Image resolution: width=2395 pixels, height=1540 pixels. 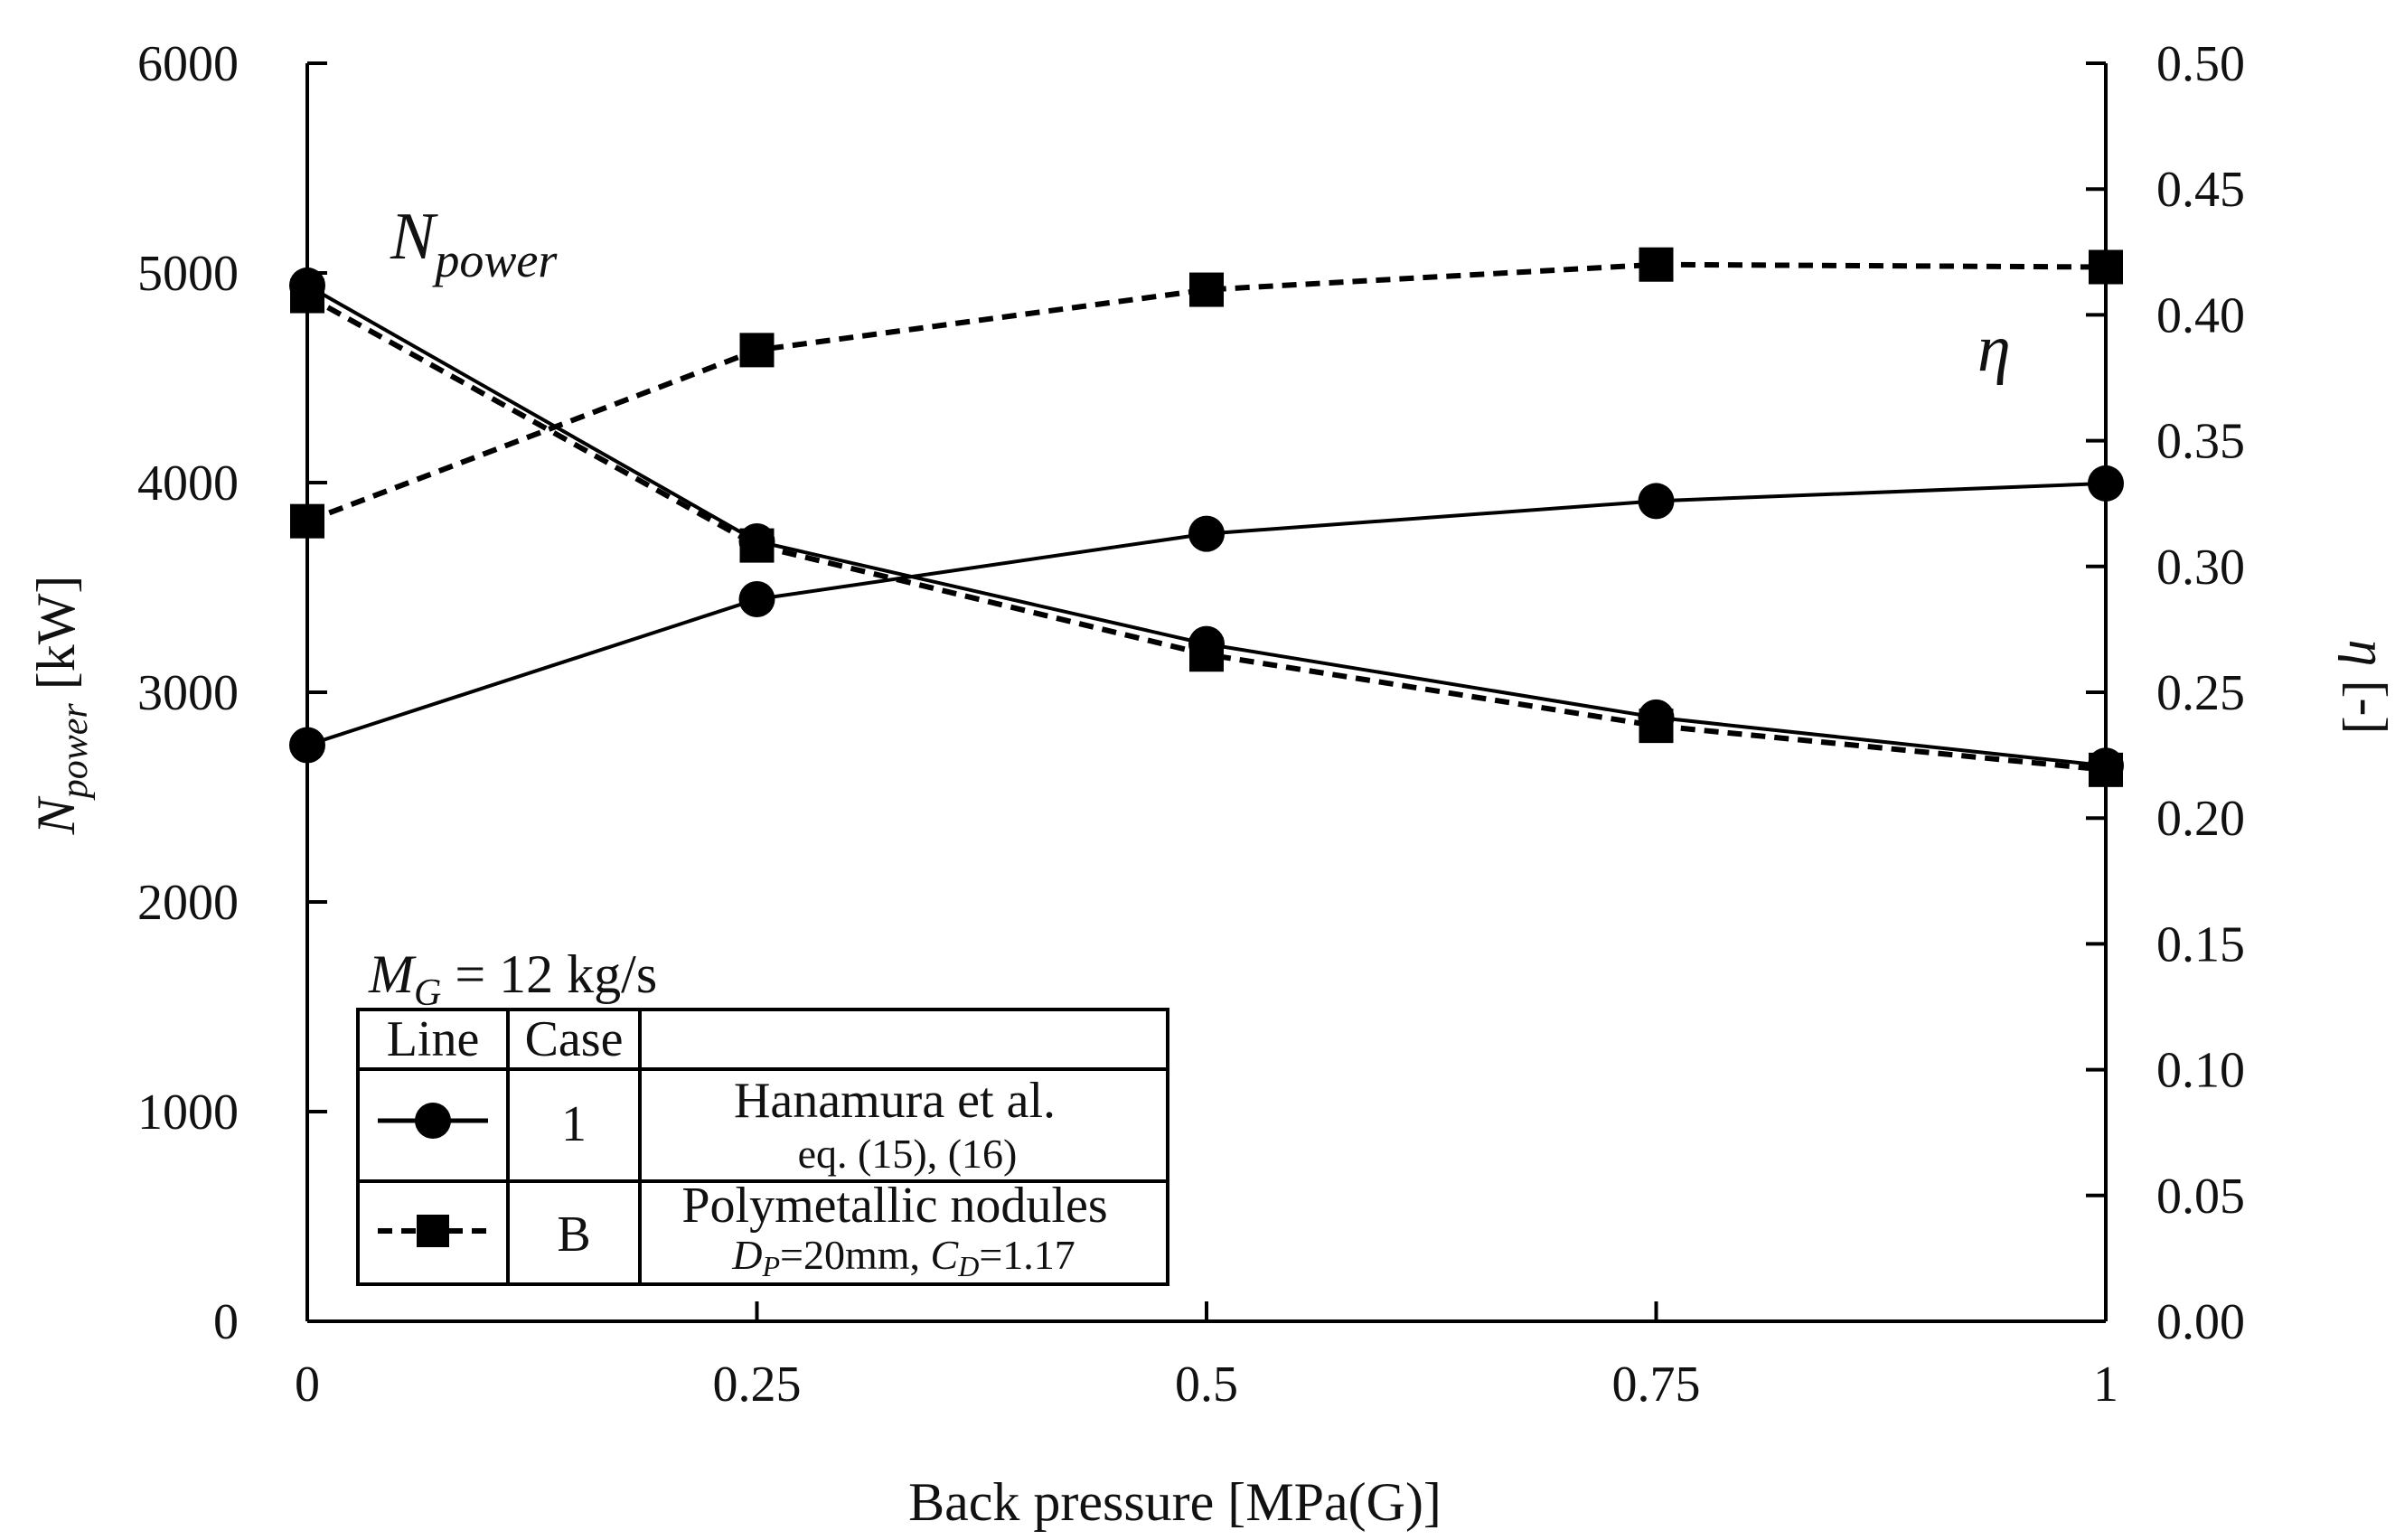 I want to click on y-right-tick-label: 0.15, so click(x=2201, y=944).